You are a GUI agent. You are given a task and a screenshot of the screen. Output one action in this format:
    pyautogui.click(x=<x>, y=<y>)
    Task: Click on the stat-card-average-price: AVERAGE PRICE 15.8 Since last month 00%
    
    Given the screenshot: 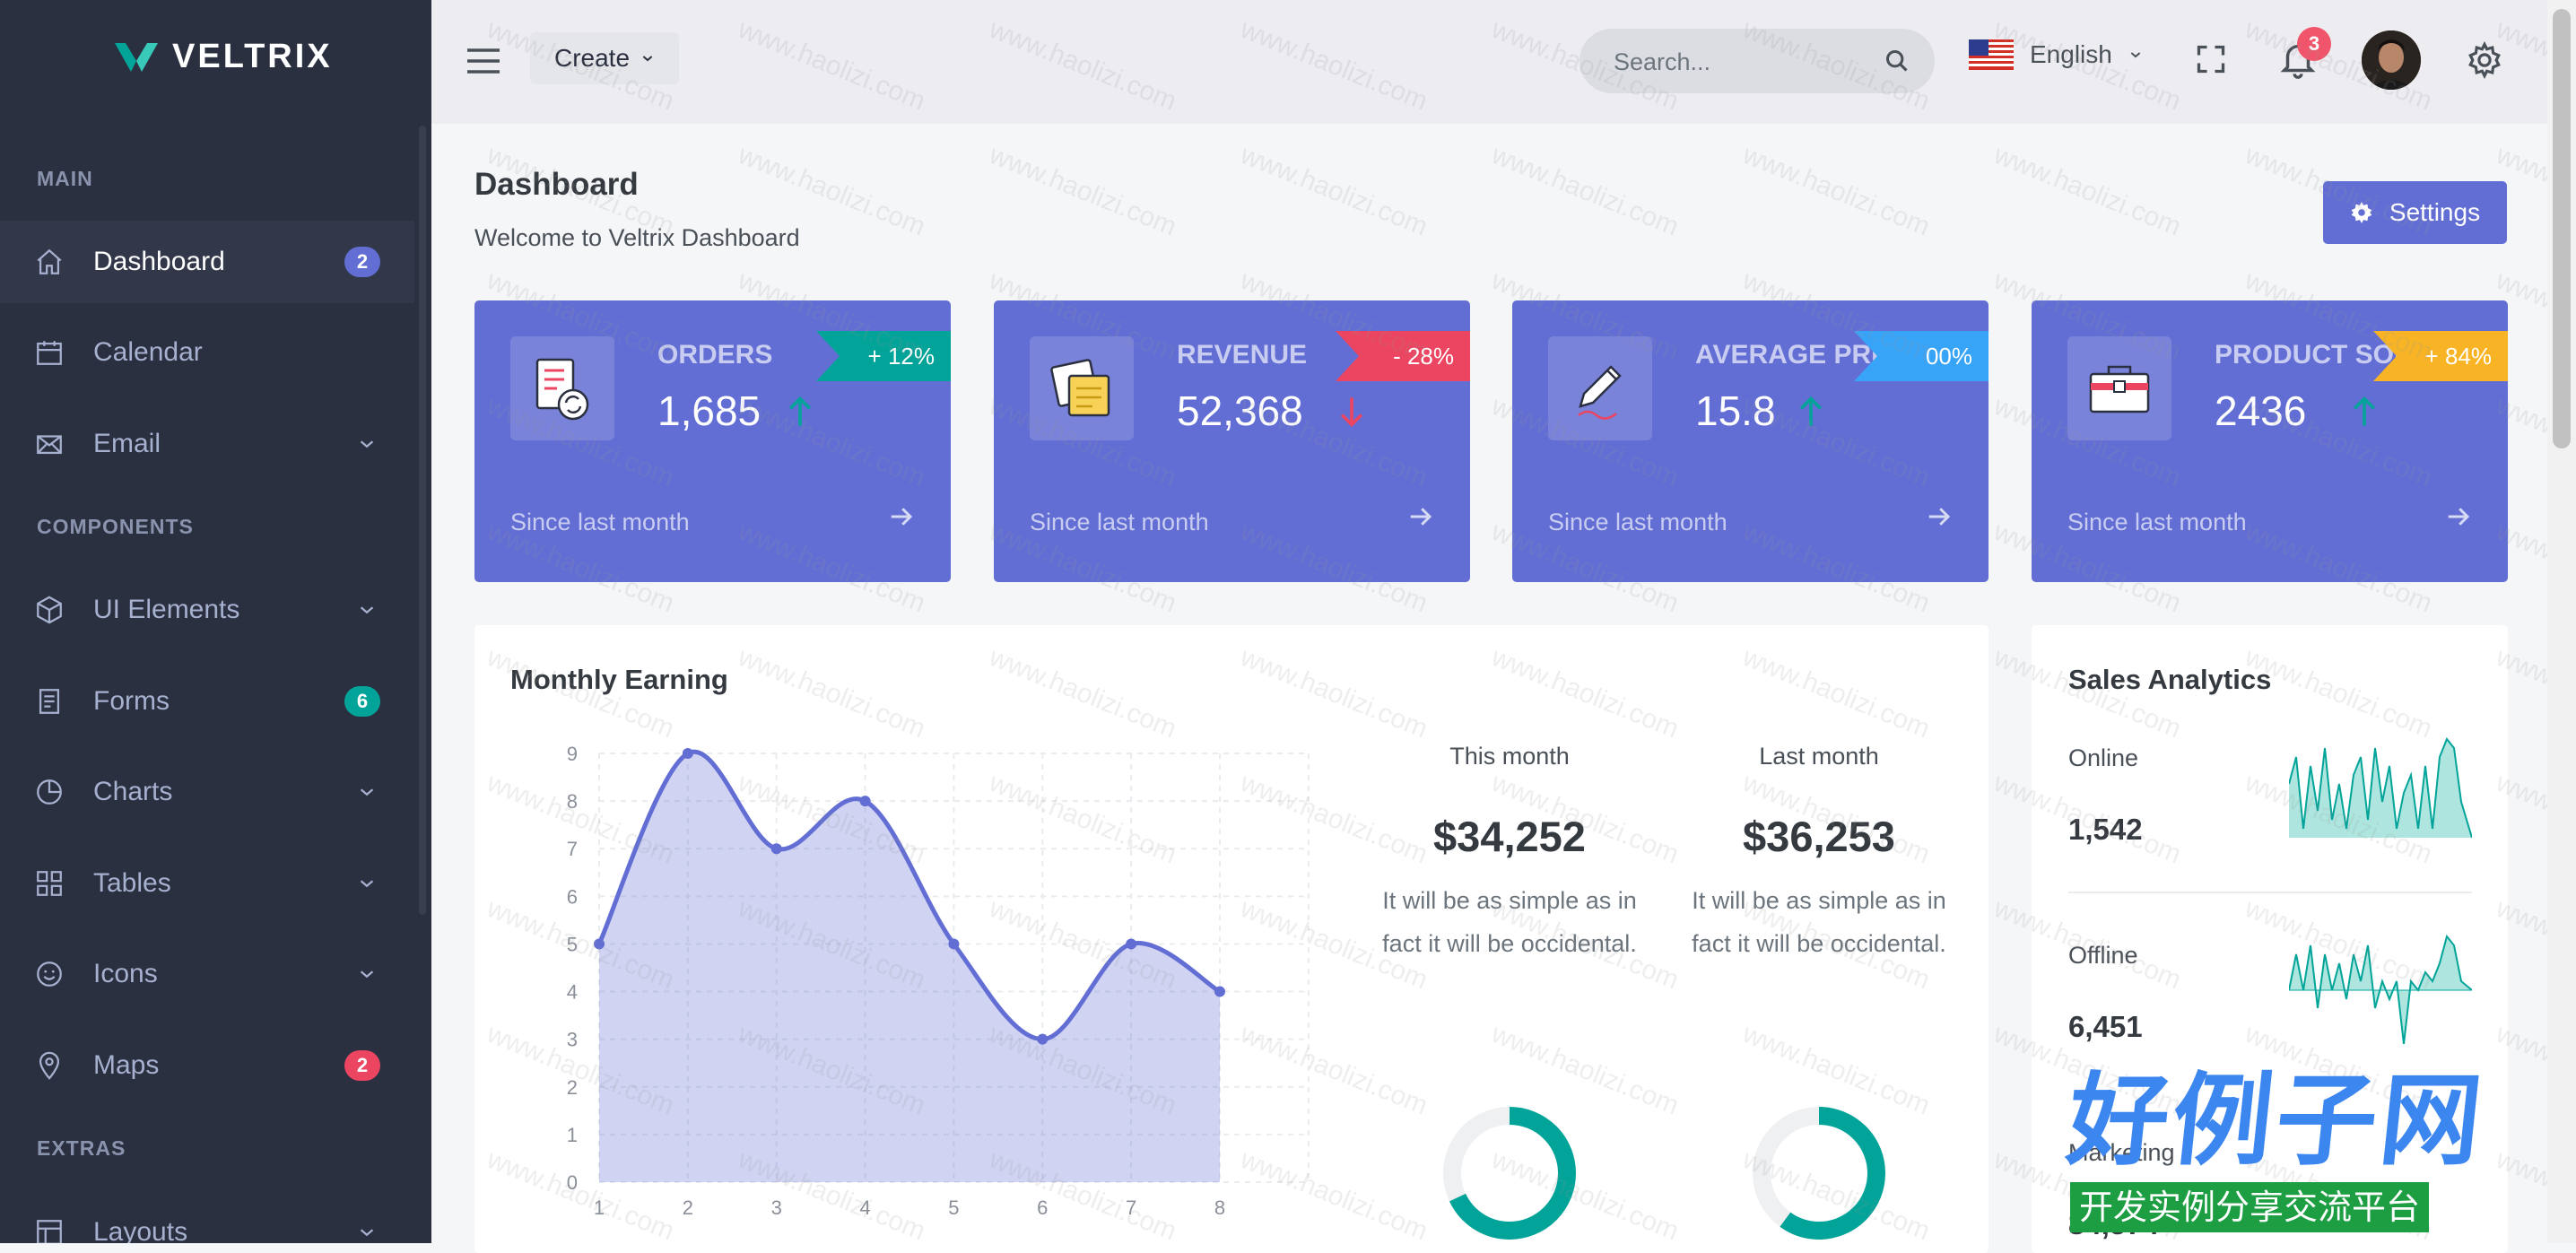 What is the action you would take?
    pyautogui.click(x=1750, y=441)
    